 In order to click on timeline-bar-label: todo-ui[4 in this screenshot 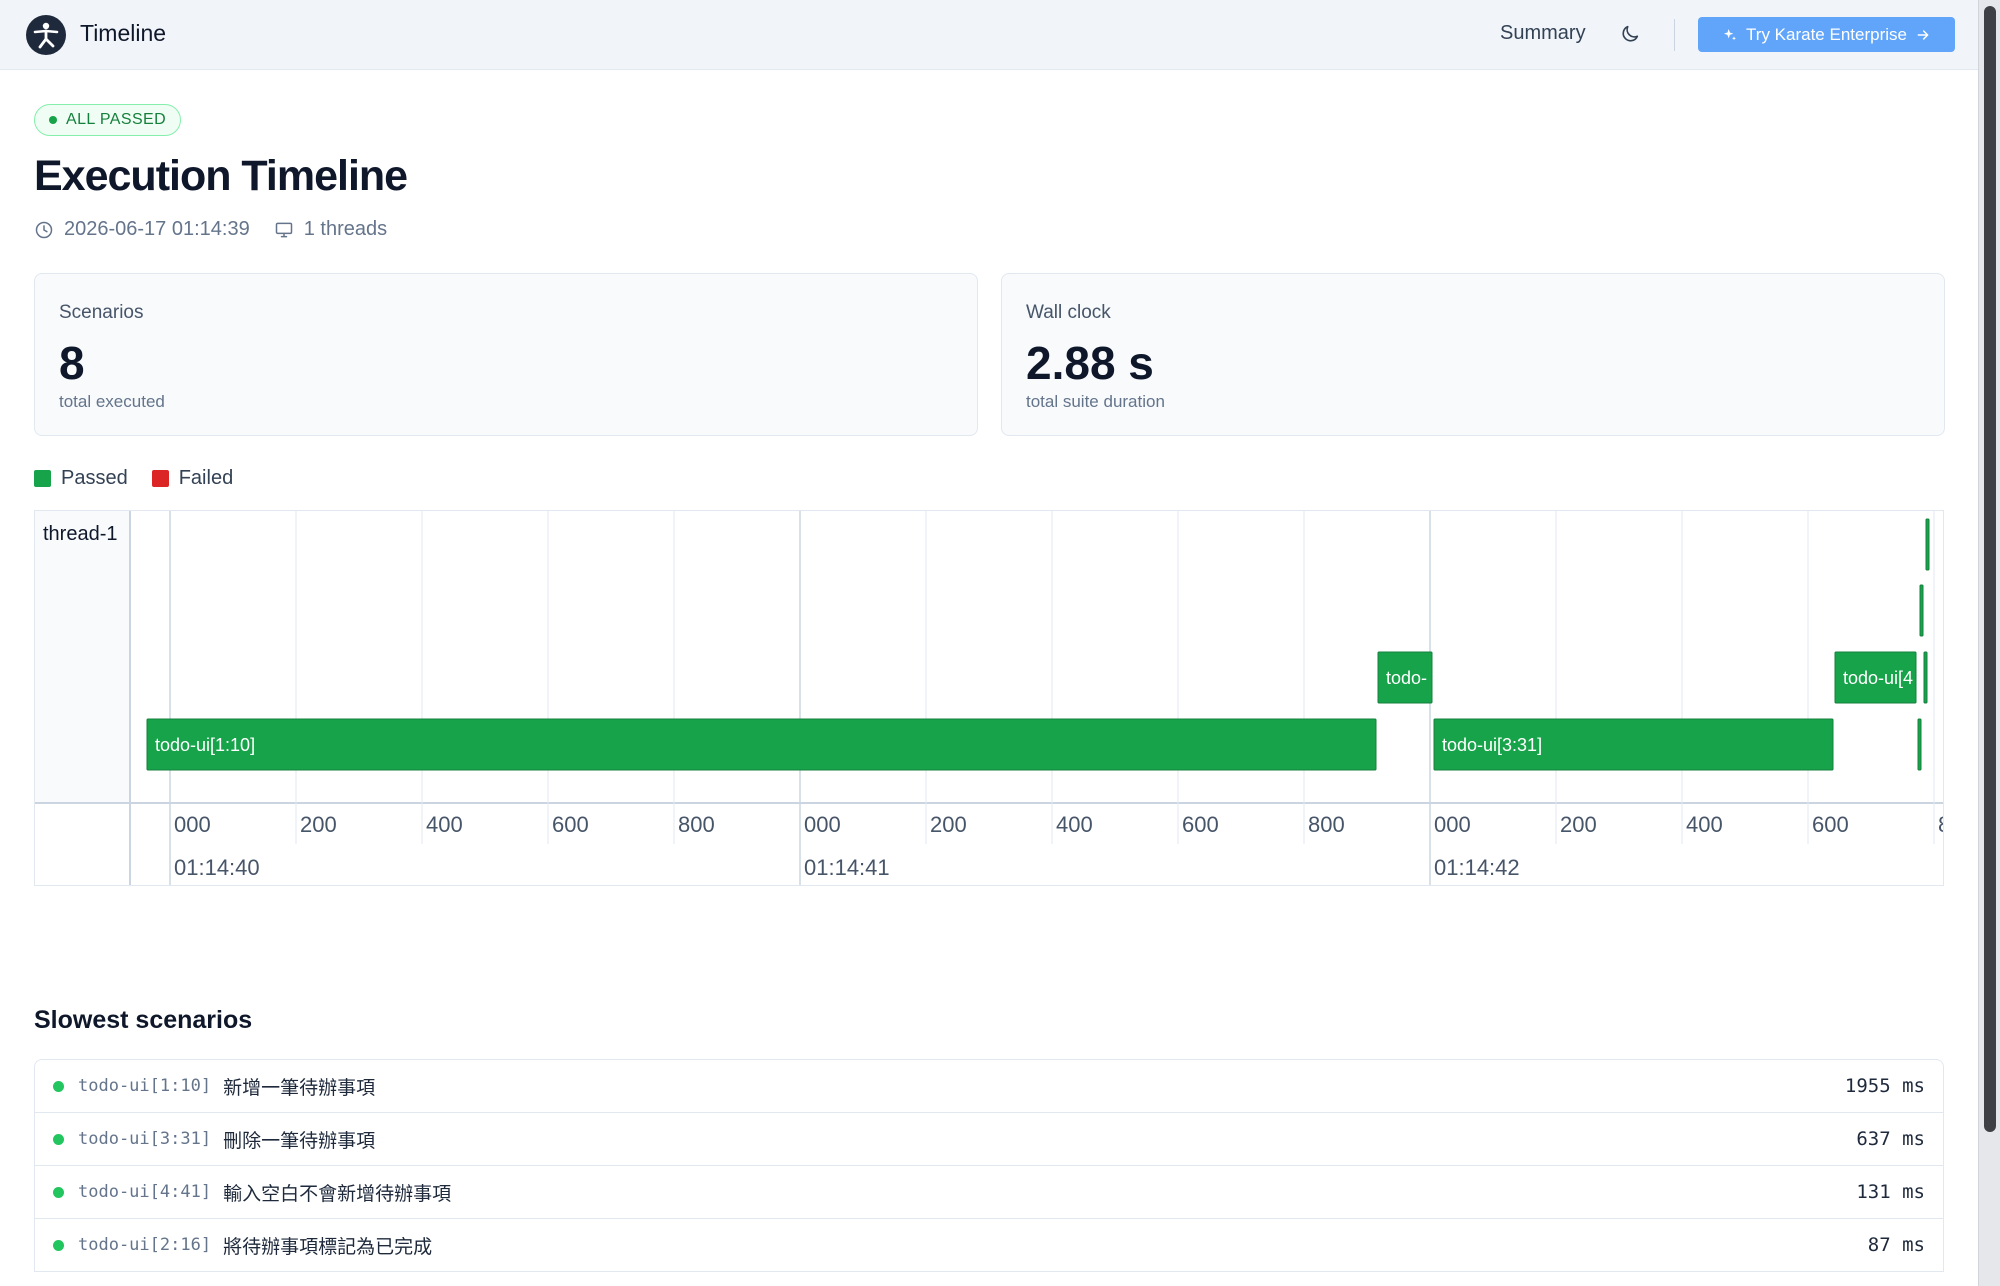, I will do `click(1878, 678)`.